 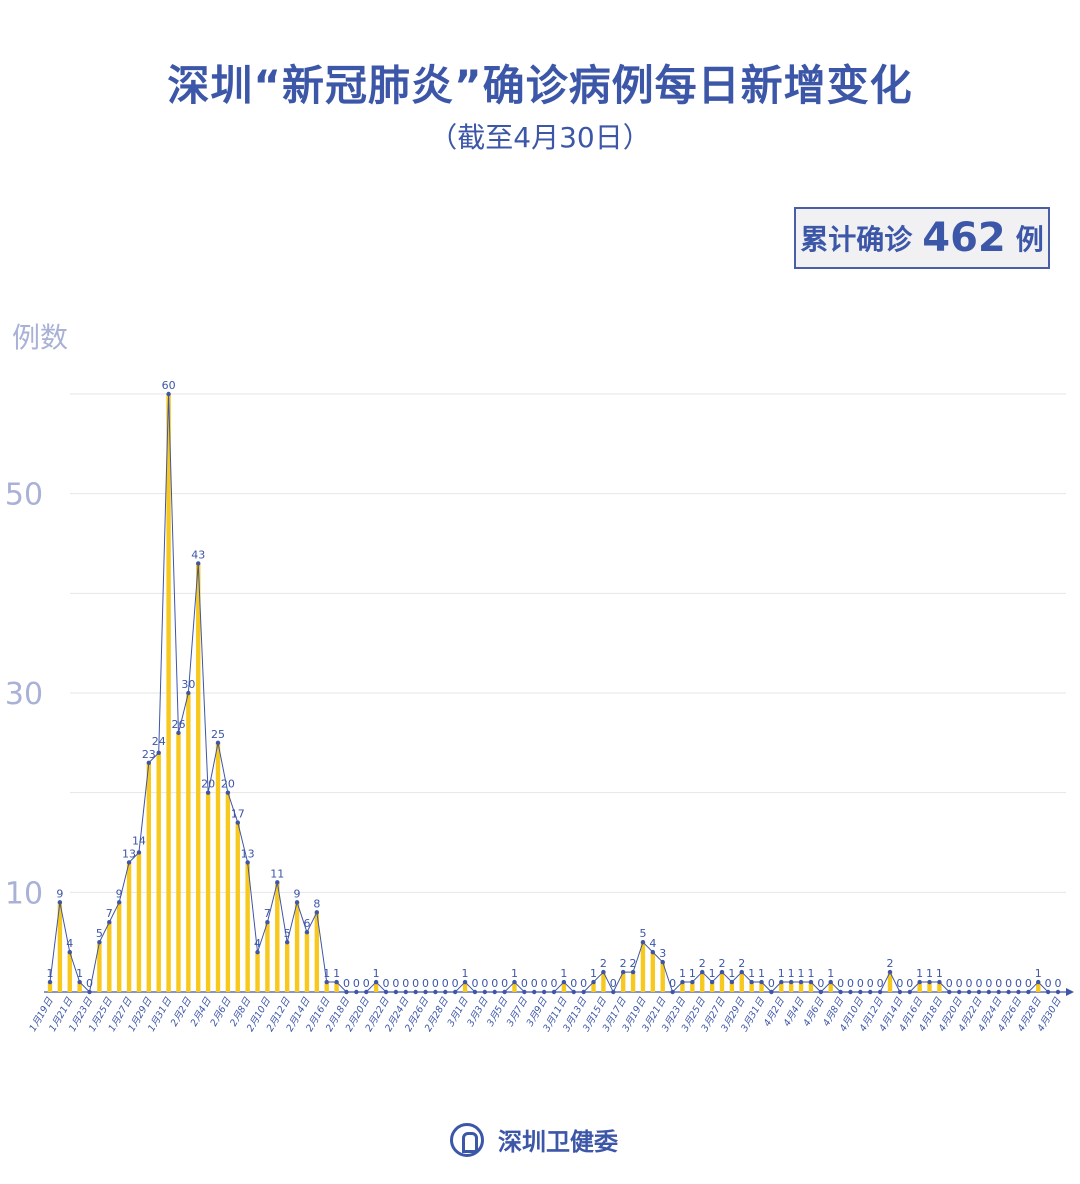 What do you see at coordinates (238, 814) in the screenshot?
I see `data-label: 17` at bounding box center [238, 814].